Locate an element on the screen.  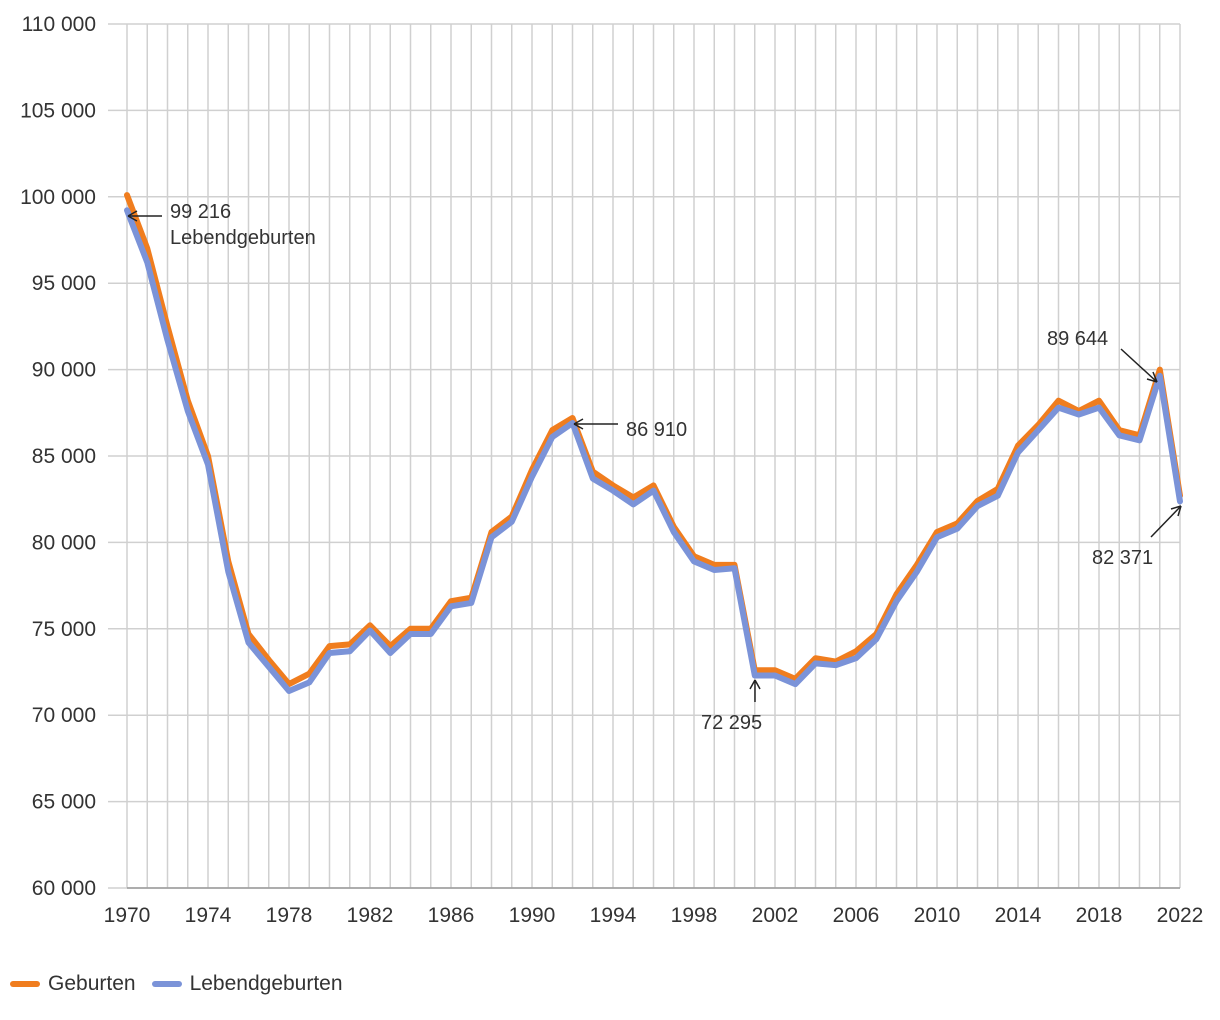
annotation-2022-value: 82 371 is located at coordinates (1122, 558).